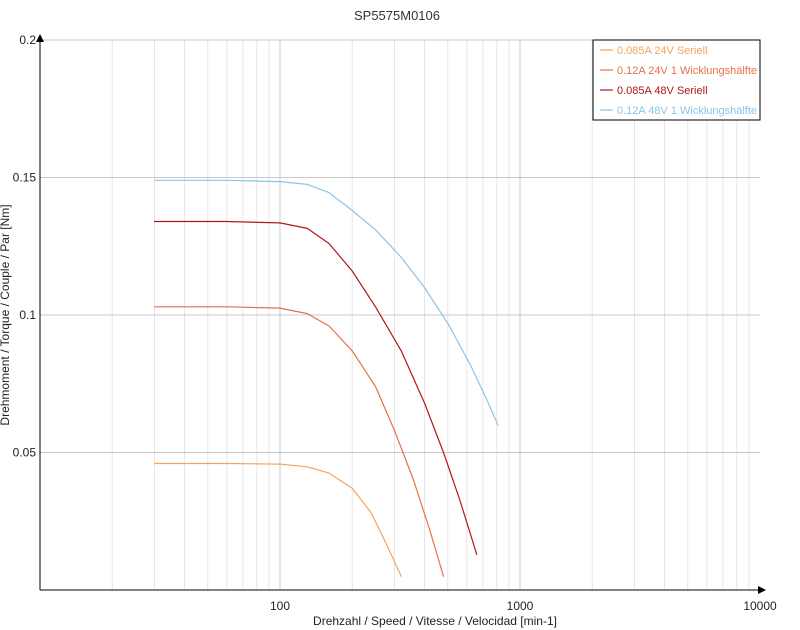  Describe the element at coordinates (25, 246) in the screenshot. I see `y-tick-labels: 0.05 0.1 0.15 0.2` at that location.